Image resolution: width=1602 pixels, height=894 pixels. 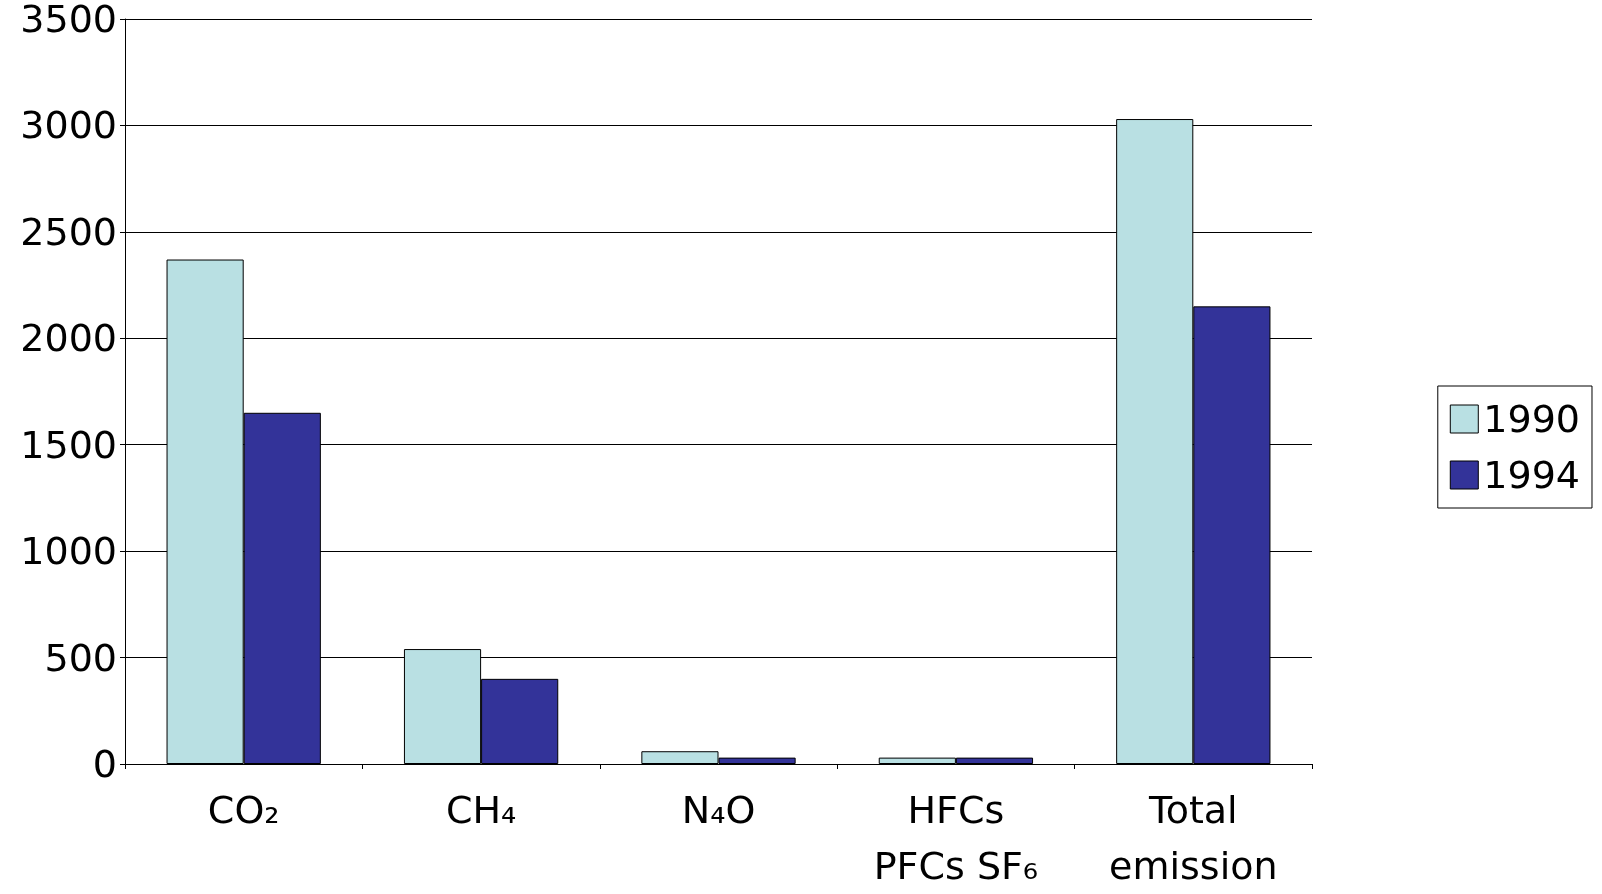 What do you see at coordinates (243, 810) in the screenshot?
I see `x-tick-label: CO₂` at bounding box center [243, 810].